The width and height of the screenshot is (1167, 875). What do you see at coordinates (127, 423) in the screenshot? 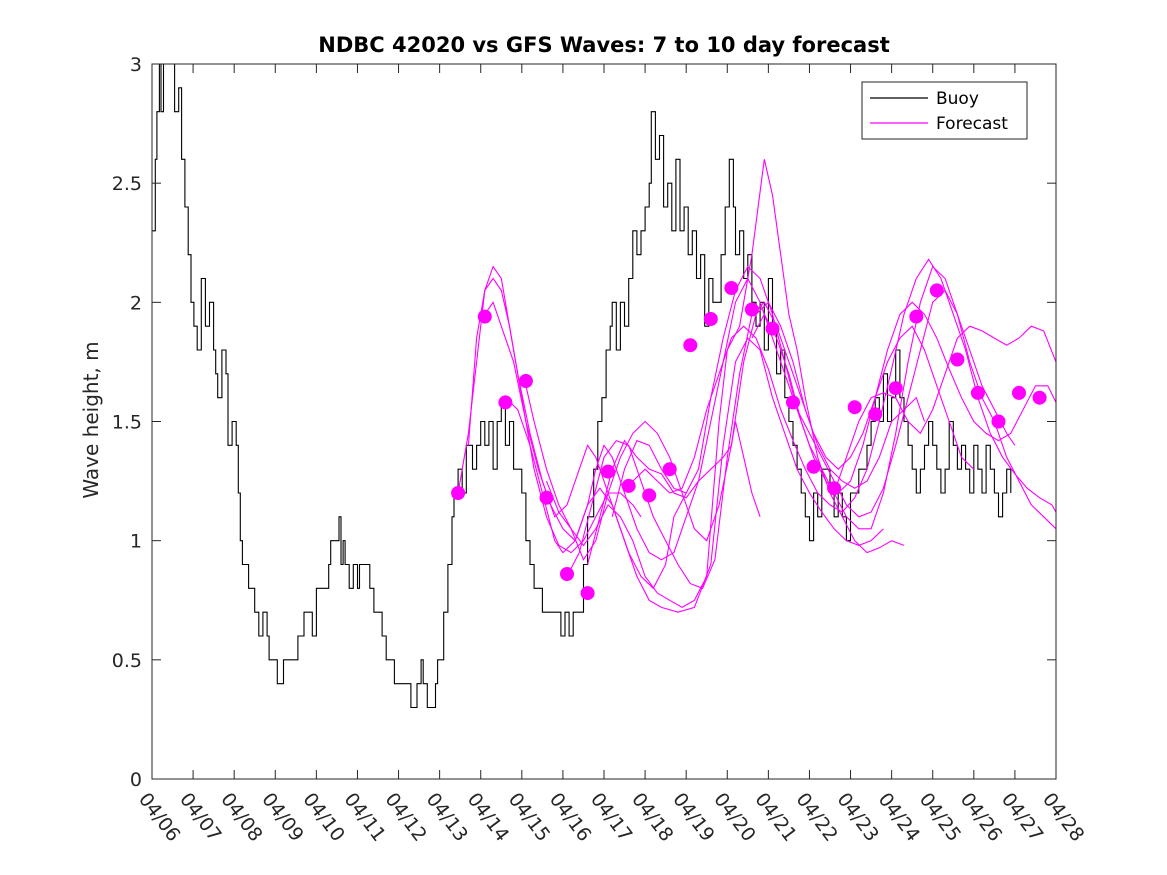
I see `y-tick-label-3: 1.5` at bounding box center [127, 423].